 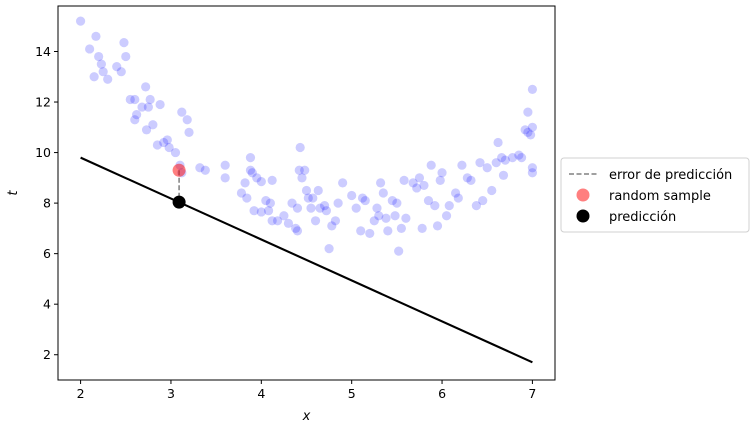 I want to click on x-tick-label: 2, so click(x=81, y=393).